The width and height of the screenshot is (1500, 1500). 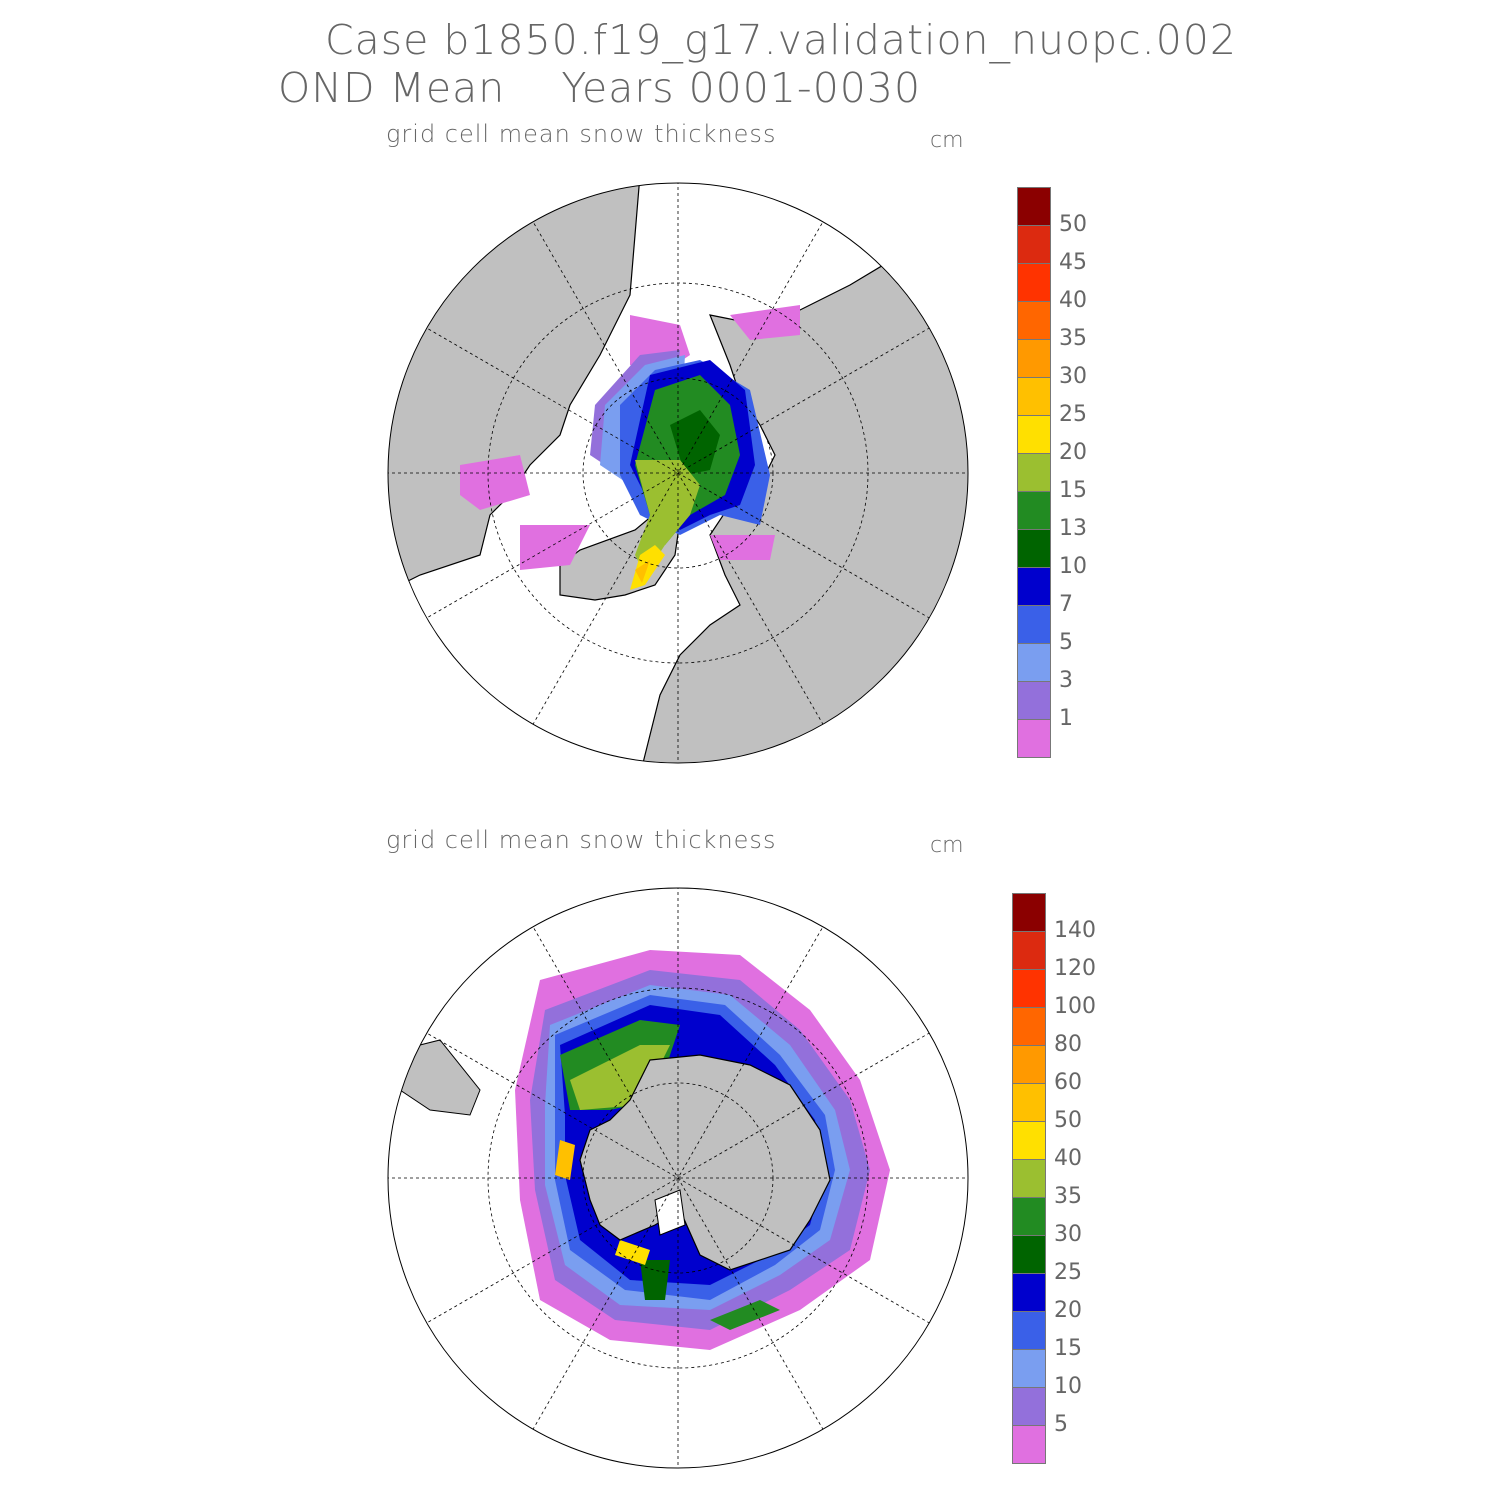 What do you see at coordinates (600, 88) in the screenshot?
I see `figure-subtitle: OND Mean Years 0001-0030` at bounding box center [600, 88].